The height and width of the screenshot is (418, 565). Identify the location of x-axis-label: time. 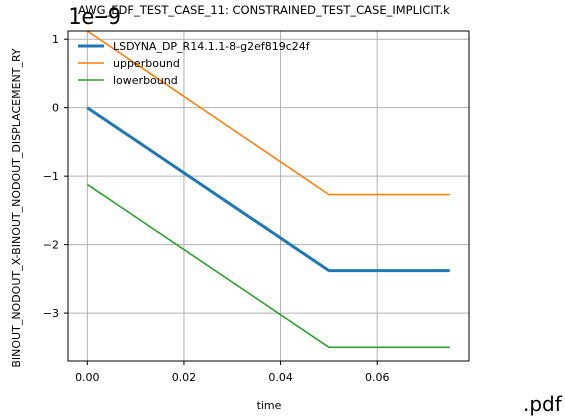
(269, 405).